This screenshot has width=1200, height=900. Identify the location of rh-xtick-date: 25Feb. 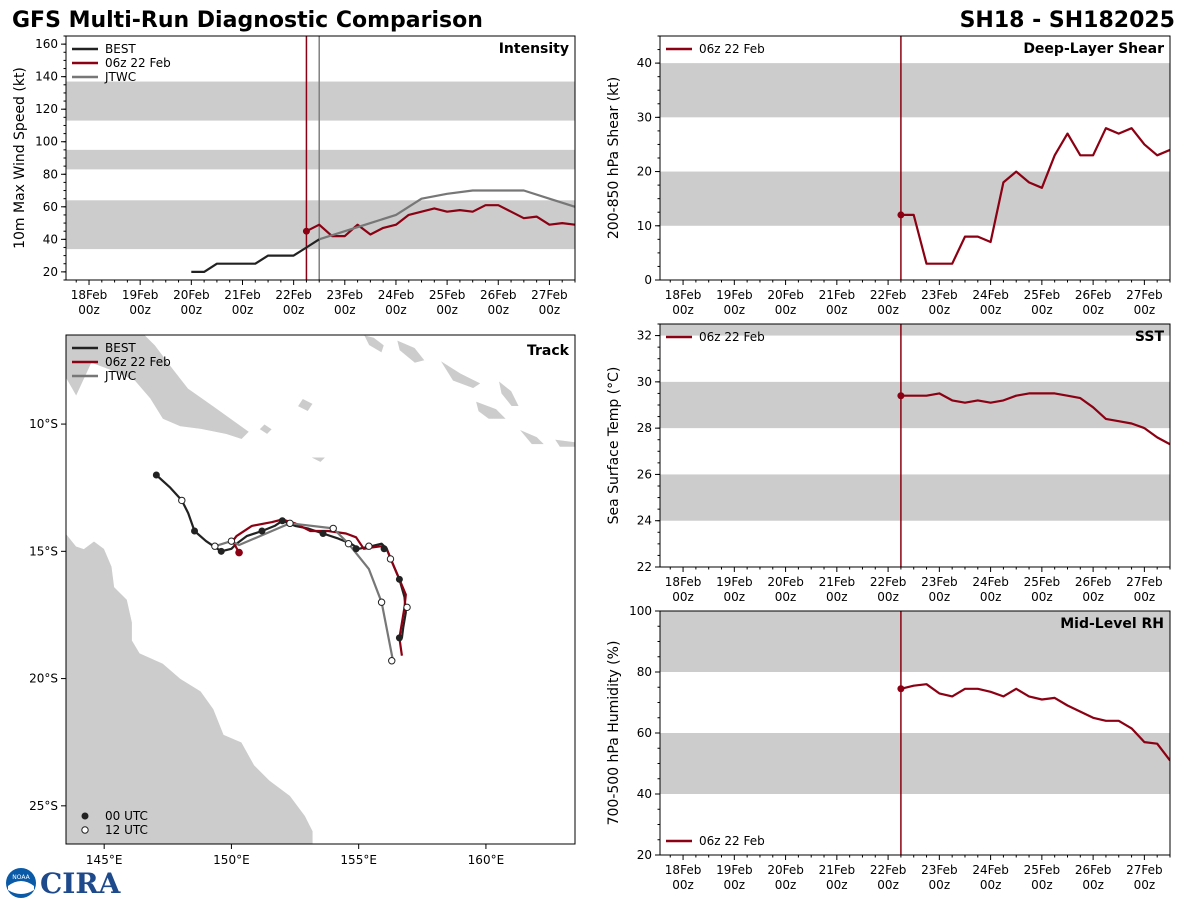
(1042, 870).